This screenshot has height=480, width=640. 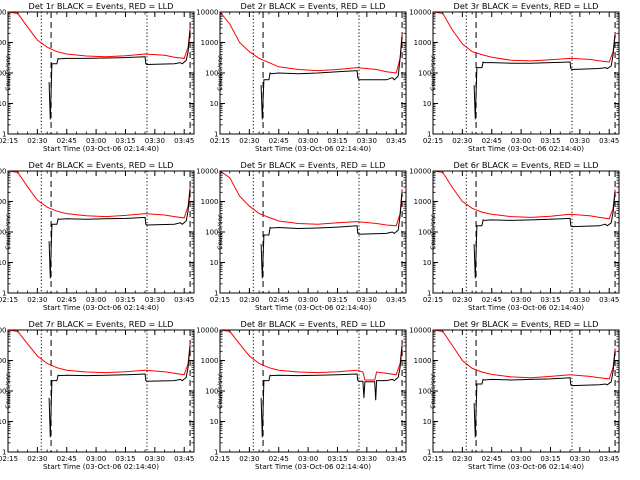 What do you see at coordinates (101, 324) in the screenshot?
I see `panel-title: Det 7r BLACK = Events, RED = LLD` at bounding box center [101, 324].